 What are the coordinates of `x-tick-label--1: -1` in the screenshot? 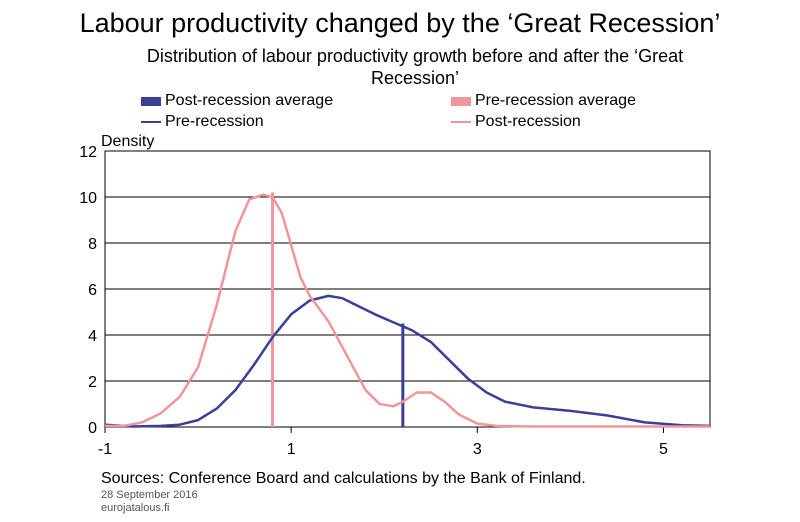 It's located at (105, 449).